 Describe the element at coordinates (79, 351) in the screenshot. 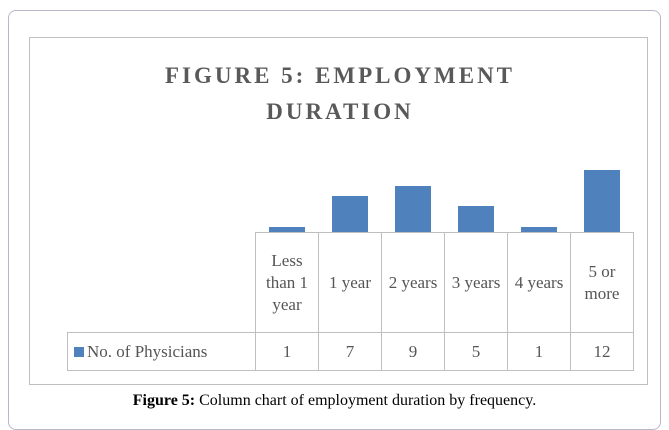

I see `legend-swatch` at that location.